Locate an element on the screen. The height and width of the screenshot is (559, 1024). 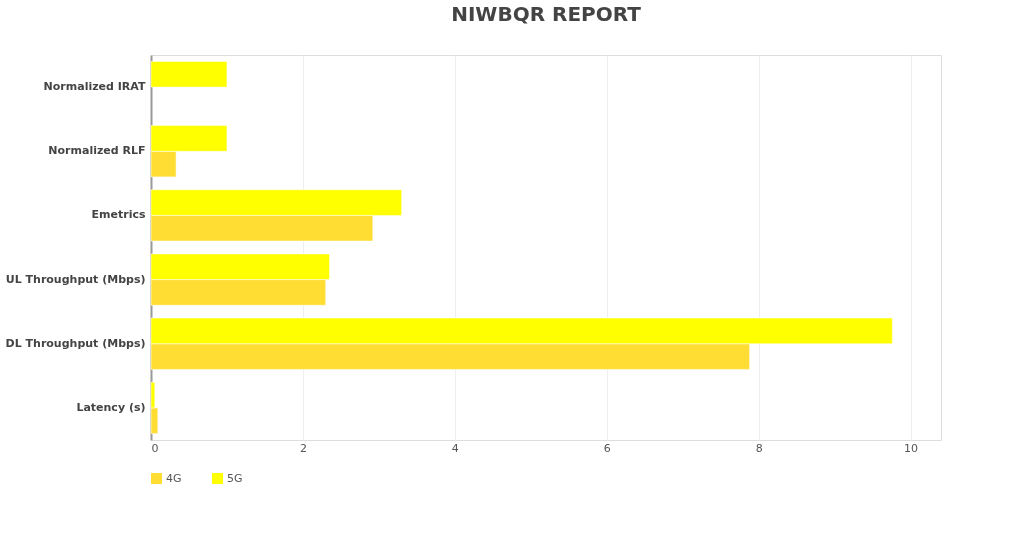
x-tick-label: 8 is located at coordinates (759, 448).